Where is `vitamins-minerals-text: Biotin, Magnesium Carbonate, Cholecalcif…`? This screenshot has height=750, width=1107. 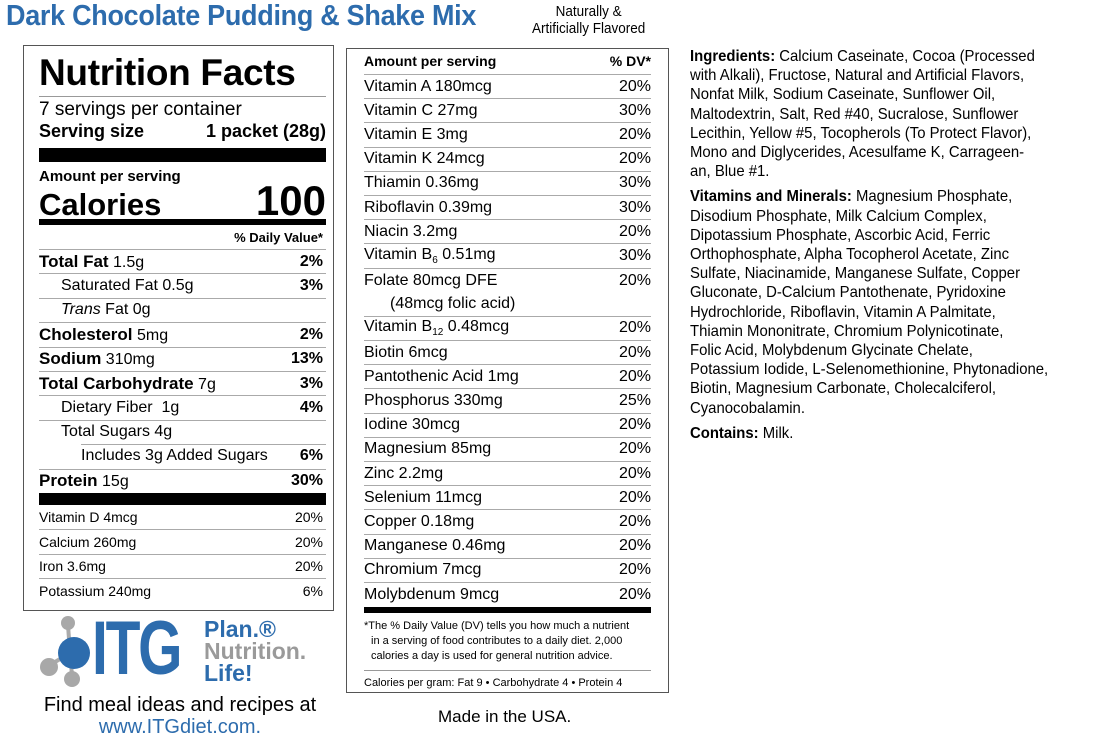 vitamins-minerals-text: Biotin, Magnesium Carbonate, Cholecalcif… is located at coordinates (843, 389).